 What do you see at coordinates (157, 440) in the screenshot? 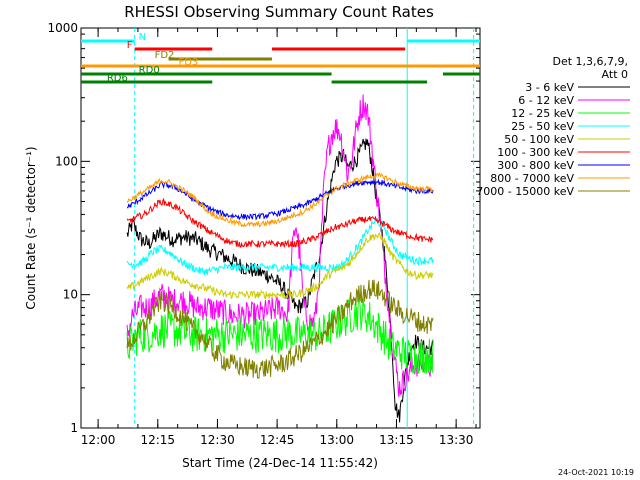
I see `x-tick-label: 12:15` at bounding box center [157, 440].